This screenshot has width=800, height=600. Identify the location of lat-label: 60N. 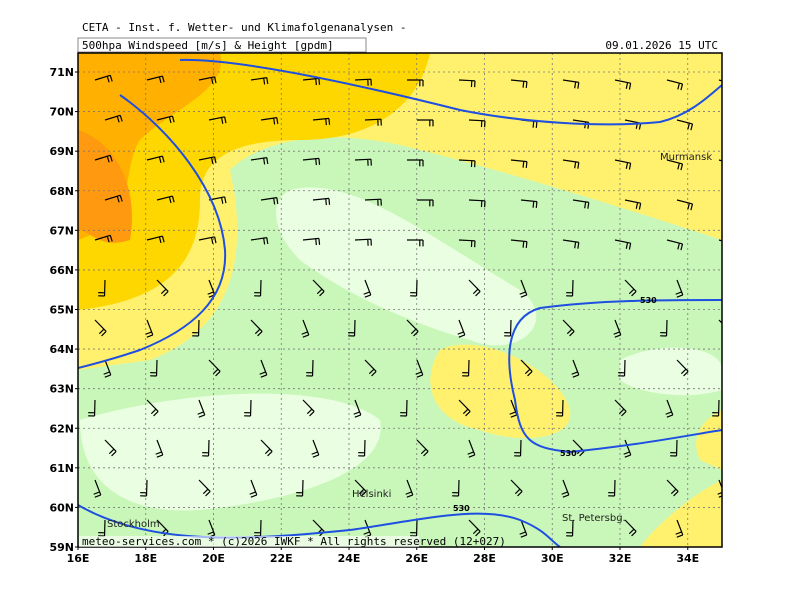
(61, 507).